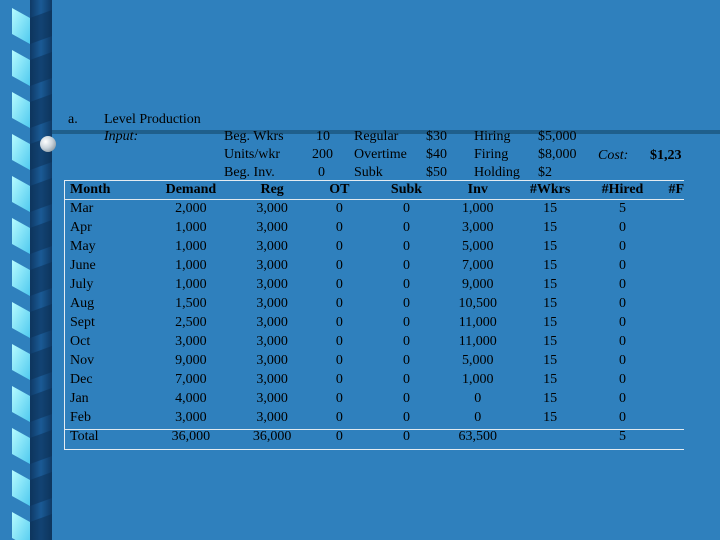  Describe the element at coordinates (374, 379) in the screenshot. I see `table-row: Dec 7,000 3,000 0 0 1,000 15 0` at that location.